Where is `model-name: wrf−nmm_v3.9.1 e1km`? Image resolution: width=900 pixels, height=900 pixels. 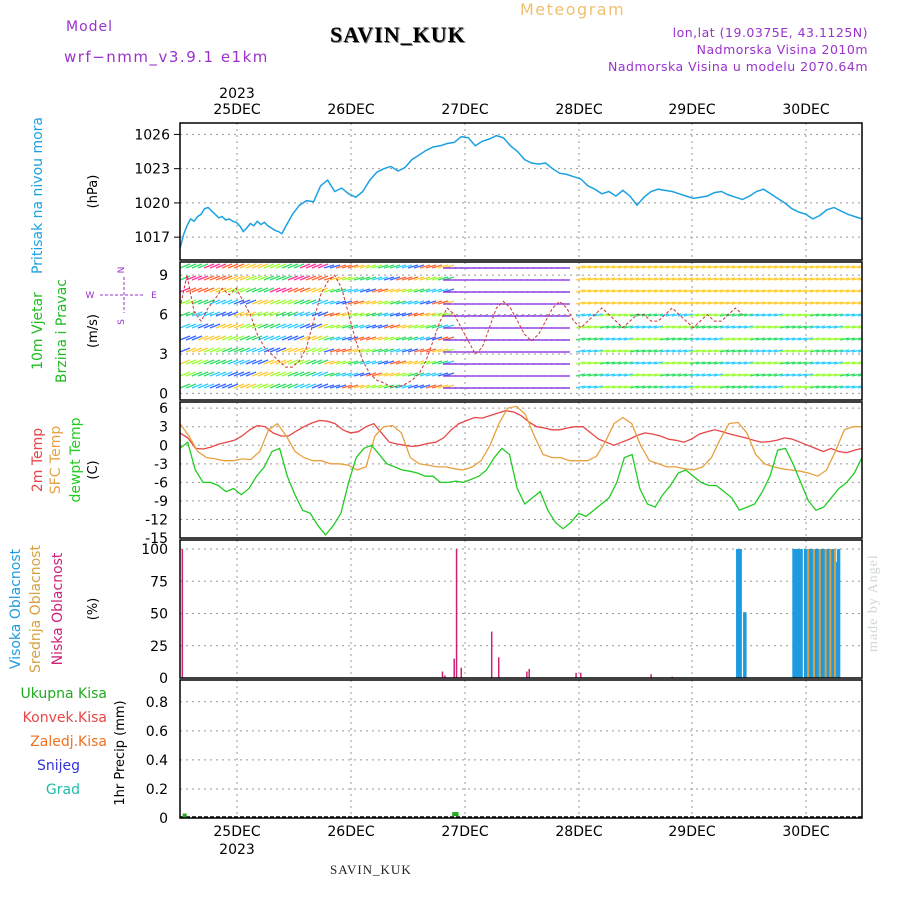
model-name: wrf−nmm_v3.9.1 e1km is located at coordinates (166, 57).